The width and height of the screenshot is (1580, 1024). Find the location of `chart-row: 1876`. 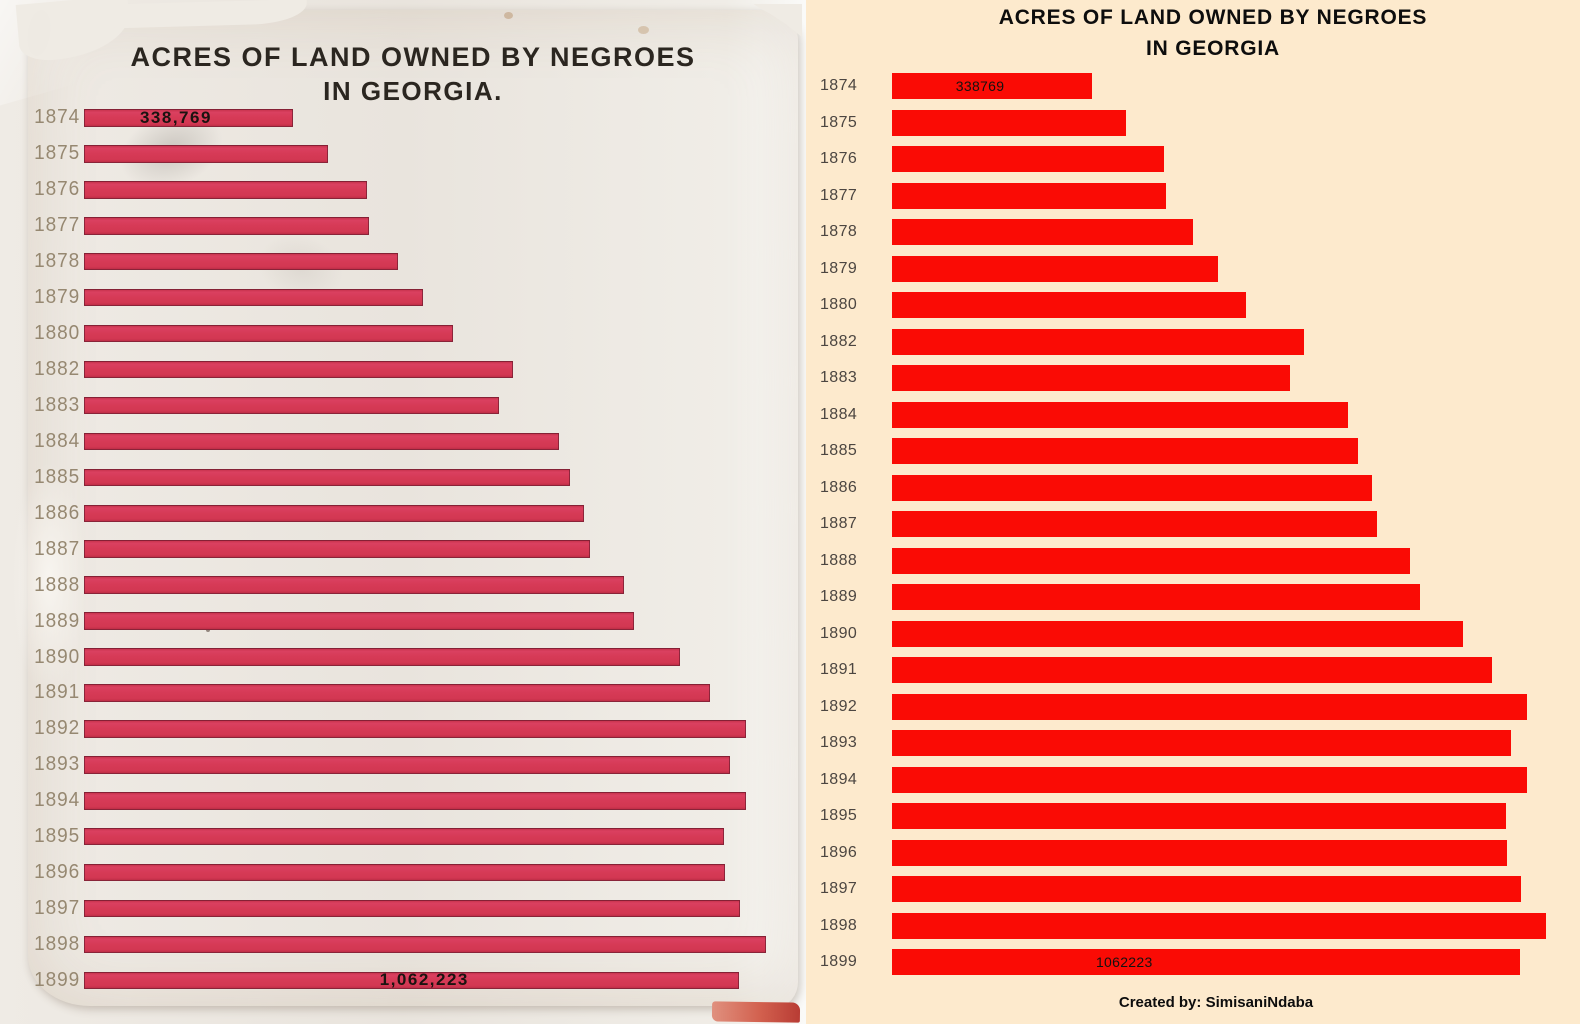

chart-row: 1876 is located at coordinates (413, 190).